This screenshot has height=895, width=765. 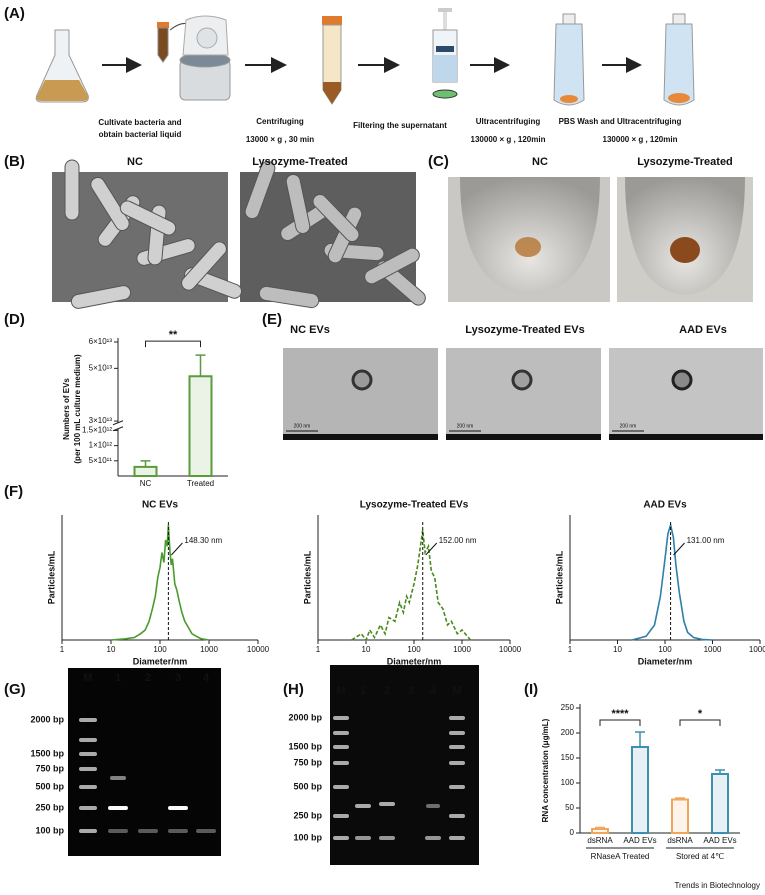 What do you see at coordinates (545, 770) in the screenshot?
I see `y-axis-label: RNA concentration (μg/mL)` at bounding box center [545, 770].